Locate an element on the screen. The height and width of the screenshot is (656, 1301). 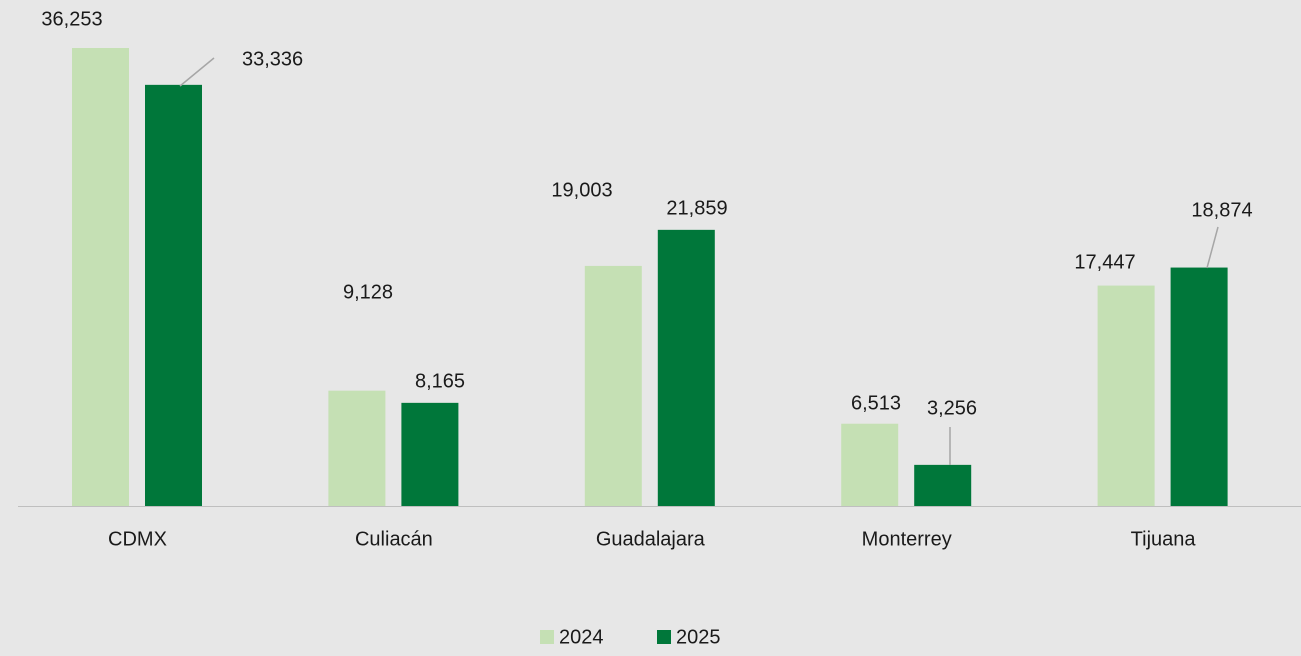
data-label-2025-4: 18,874 is located at coordinates (1221, 210).